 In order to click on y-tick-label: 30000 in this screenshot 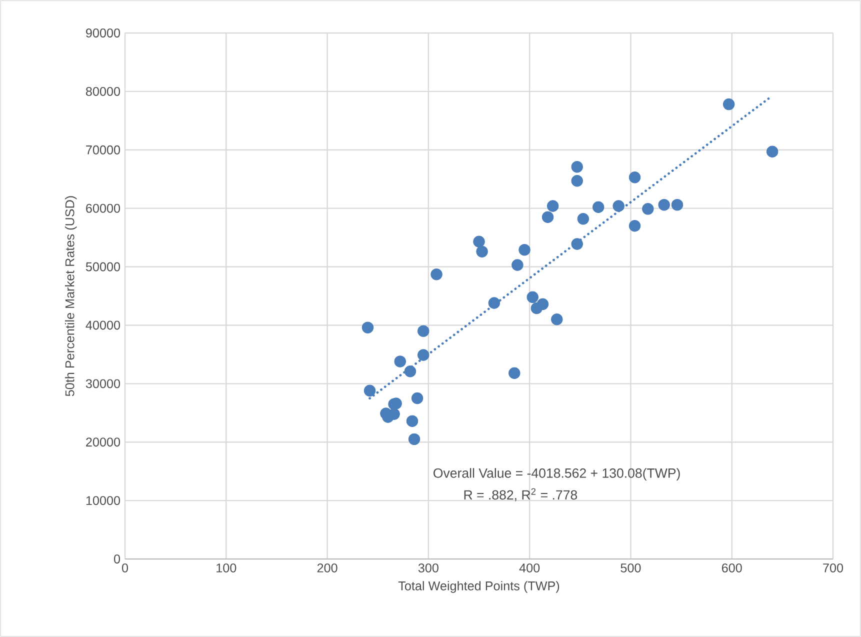, I will do `click(103, 383)`.